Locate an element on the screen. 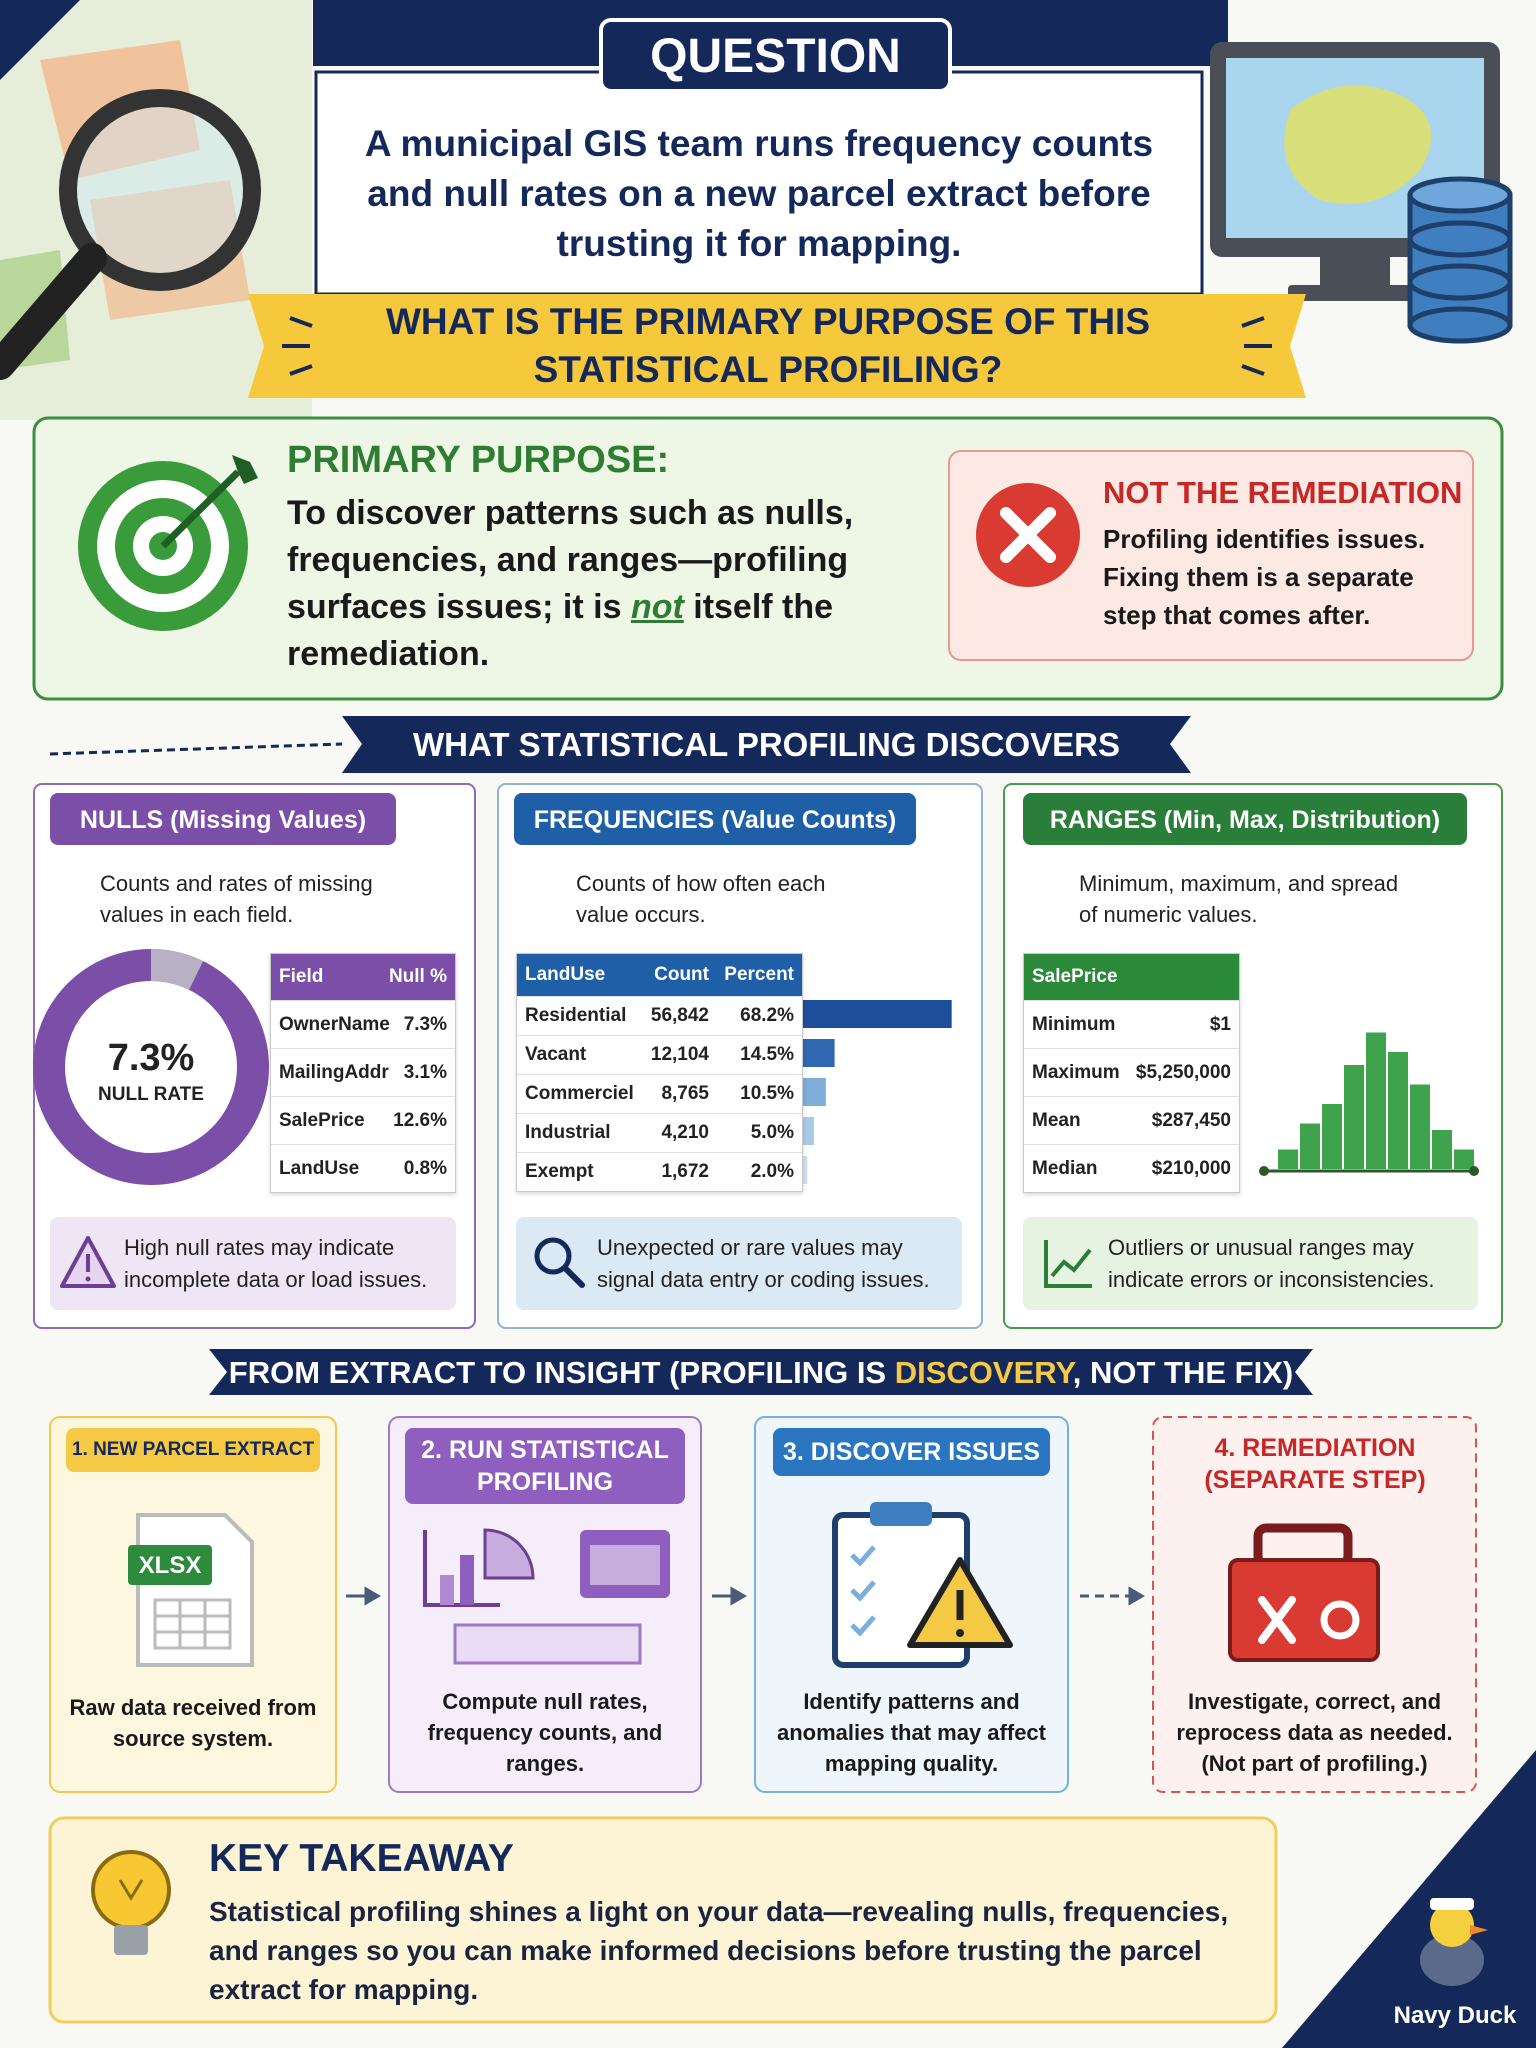 Image resolution: width=1536 pixels, height=2048 pixels. table-row: MailingAddr 3.1% is located at coordinates (363, 1072).